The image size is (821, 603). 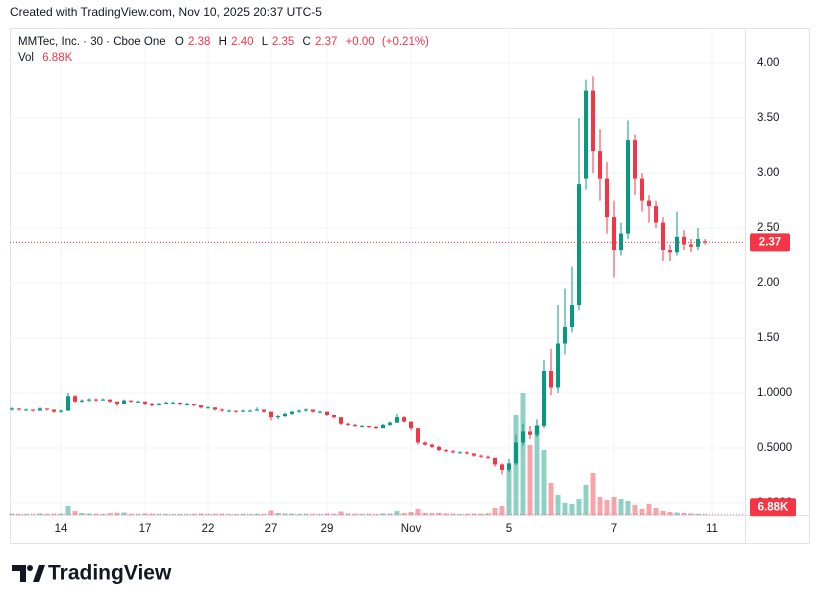 What do you see at coordinates (28, 573) in the screenshot?
I see `brand-logo` at bounding box center [28, 573].